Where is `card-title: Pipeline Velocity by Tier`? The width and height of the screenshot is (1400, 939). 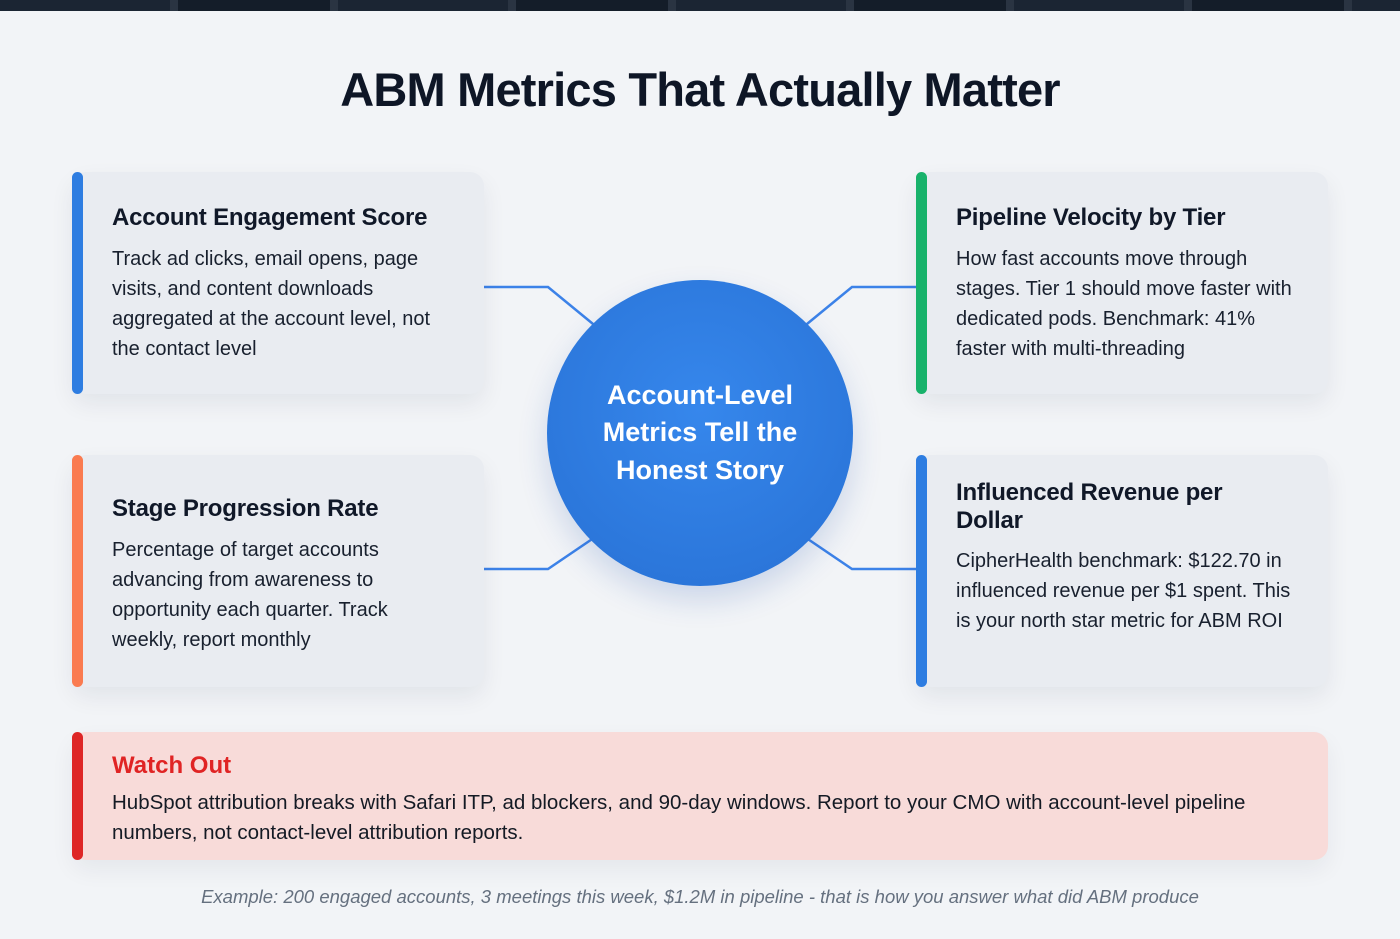
card-title: Pipeline Velocity by Tier is located at coordinates (1091, 217).